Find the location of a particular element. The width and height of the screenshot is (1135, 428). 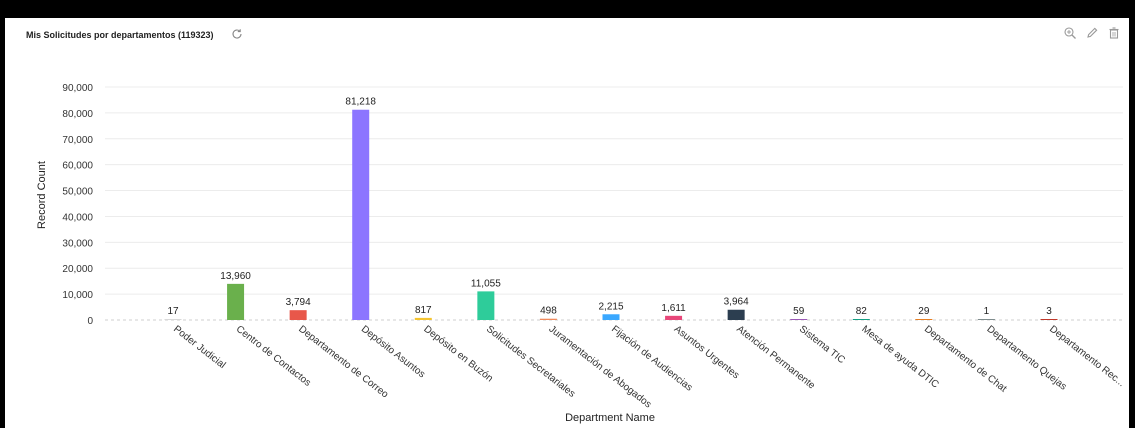

data-label: 1 is located at coordinates (987, 311).